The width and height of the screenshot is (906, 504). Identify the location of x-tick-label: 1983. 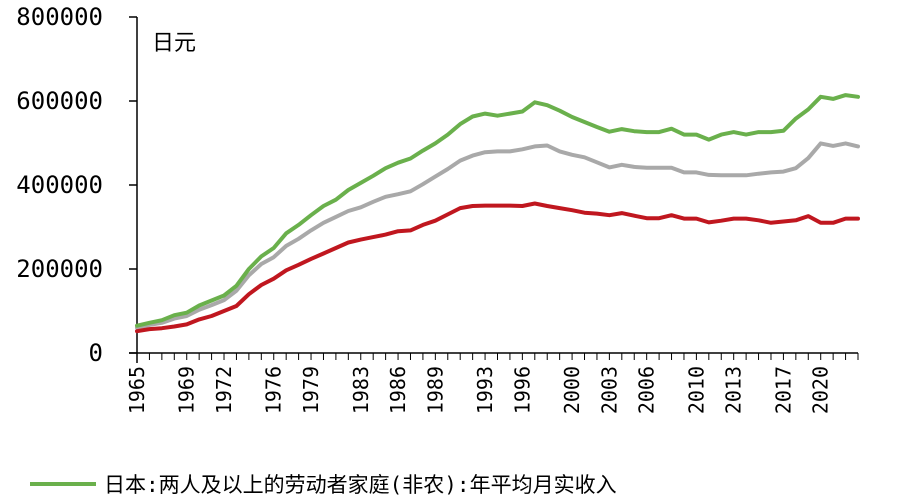
(361, 390).